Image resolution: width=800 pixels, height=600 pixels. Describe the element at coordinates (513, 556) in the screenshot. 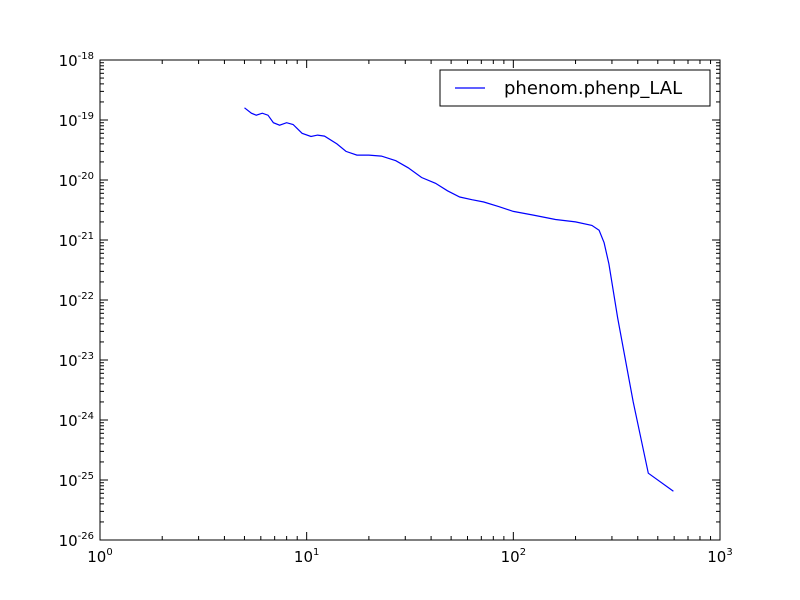

I see `x-tick-label: 10²` at that location.